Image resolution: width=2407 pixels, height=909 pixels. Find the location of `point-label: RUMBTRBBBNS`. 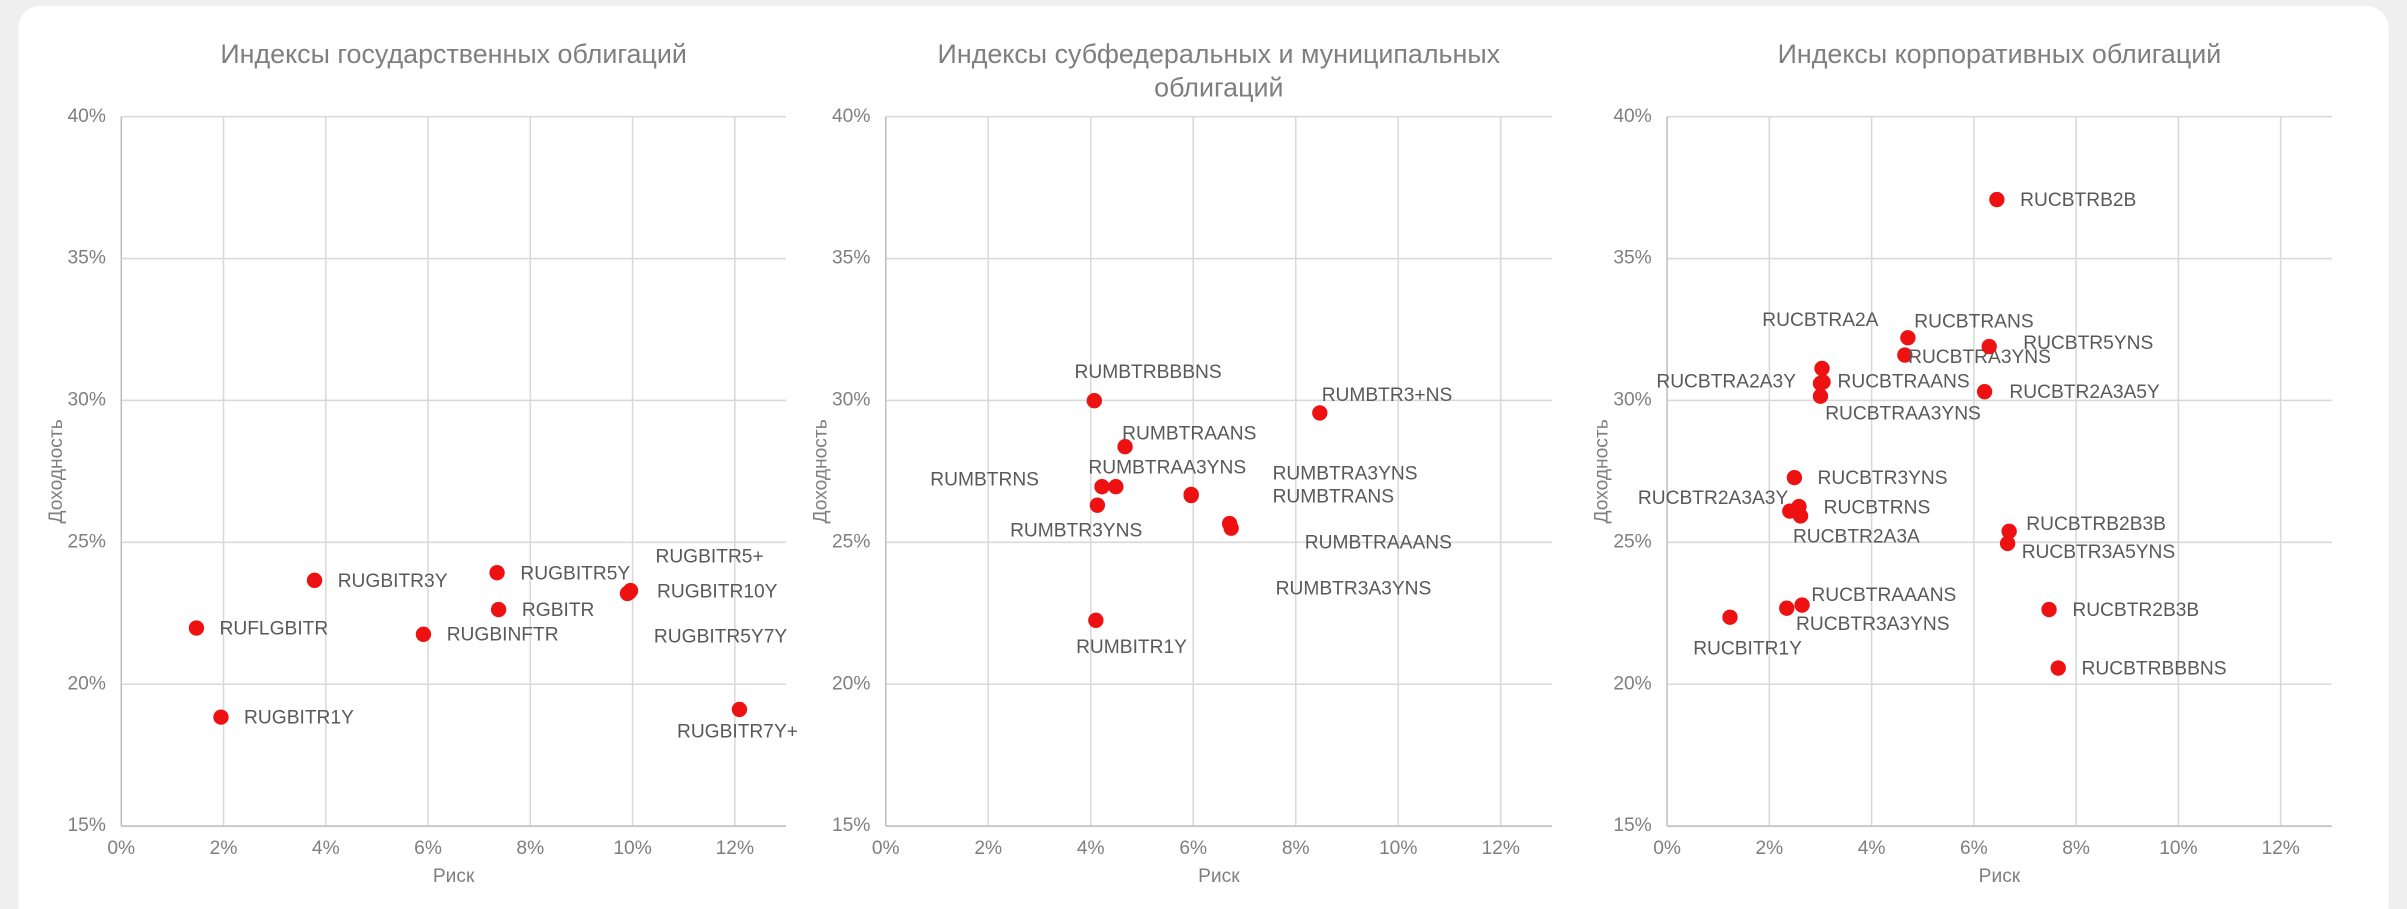

point-label: RUMBTRBBBNS is located at coordinates (1148, 372).